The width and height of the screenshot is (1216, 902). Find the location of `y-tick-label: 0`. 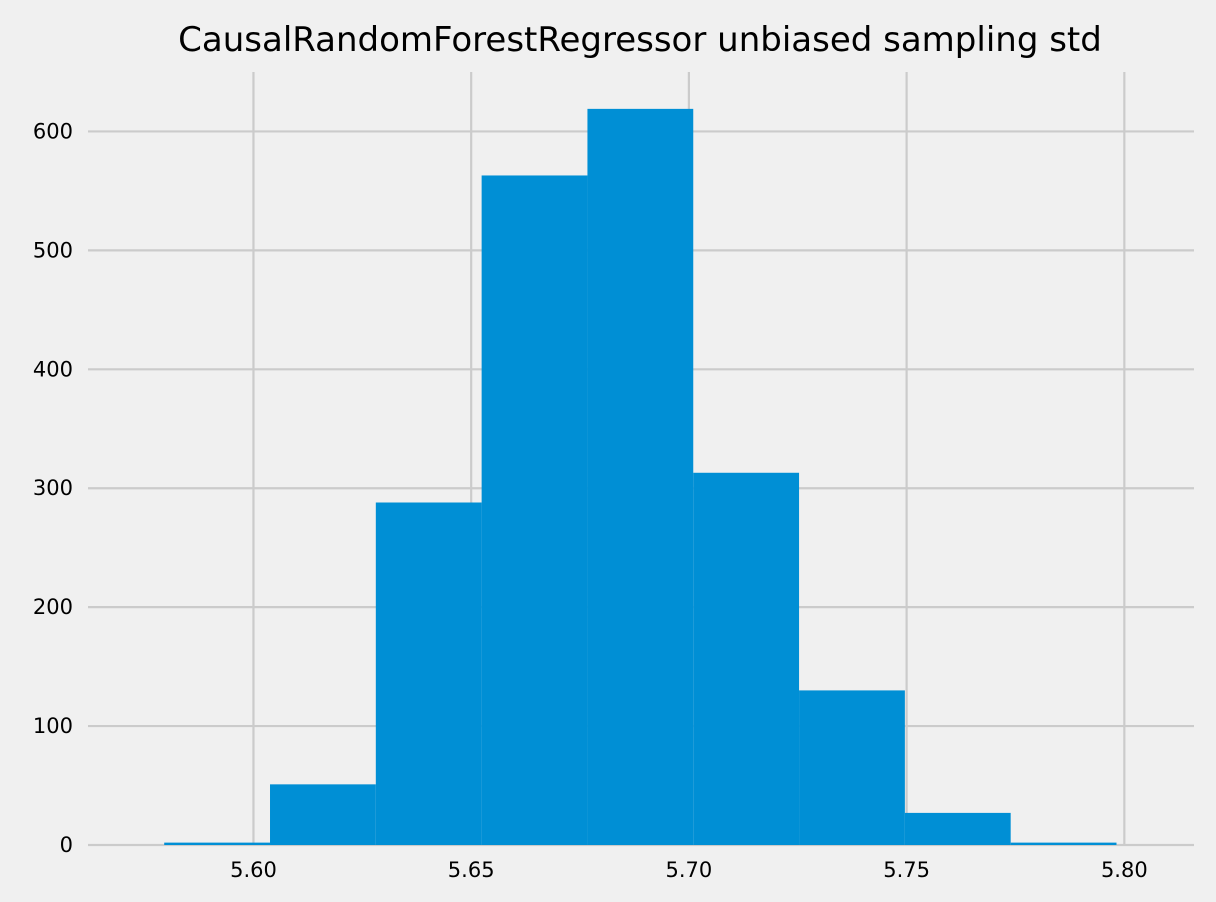

y-tick-label: 0 is located at coordinates (66, 845).